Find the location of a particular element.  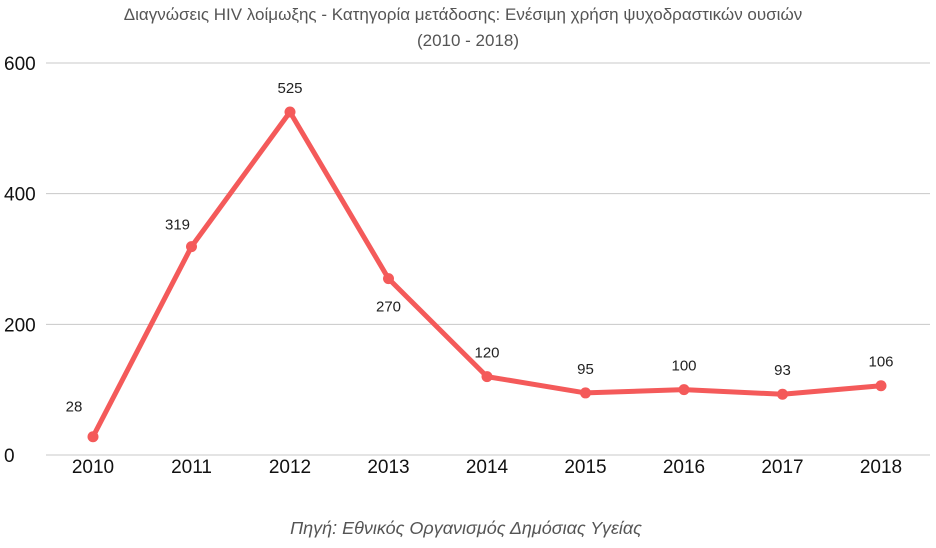

x-axis-ticks: 2010 2011 2012 2013 2014 2015 2016 2017 2018 is located at coordinates (487, 467).